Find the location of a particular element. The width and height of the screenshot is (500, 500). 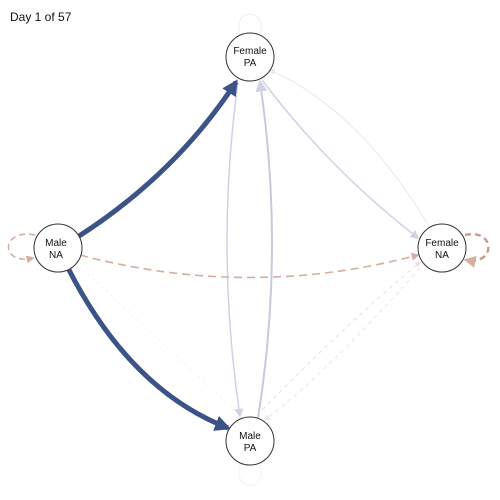

edge-female-na-to-female-pa is located at coordinates (349, 149).